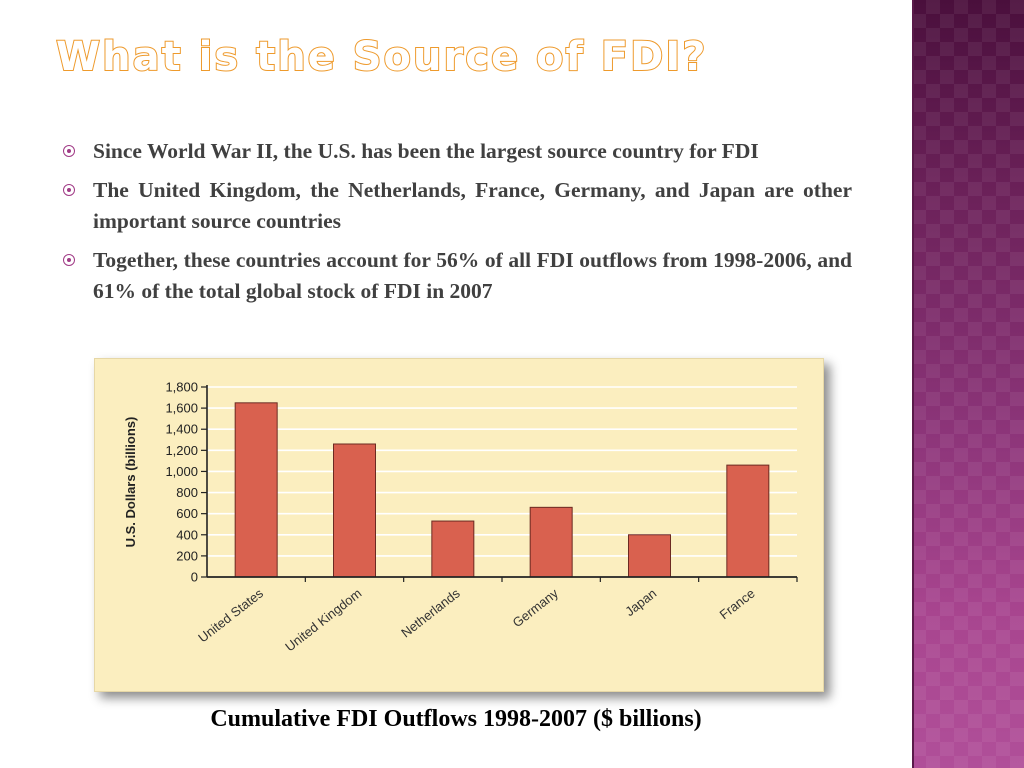 The height and width of the screenshot is (768, 1024). Describe the element at coordinates (381, 57) in the screenshot. I see `slide-title: What is the Source of FDI?` at that location.